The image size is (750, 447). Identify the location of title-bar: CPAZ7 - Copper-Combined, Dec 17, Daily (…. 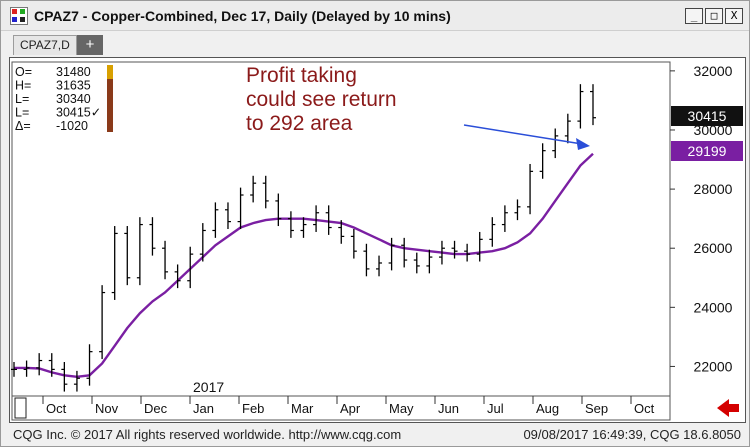
(375, 16).